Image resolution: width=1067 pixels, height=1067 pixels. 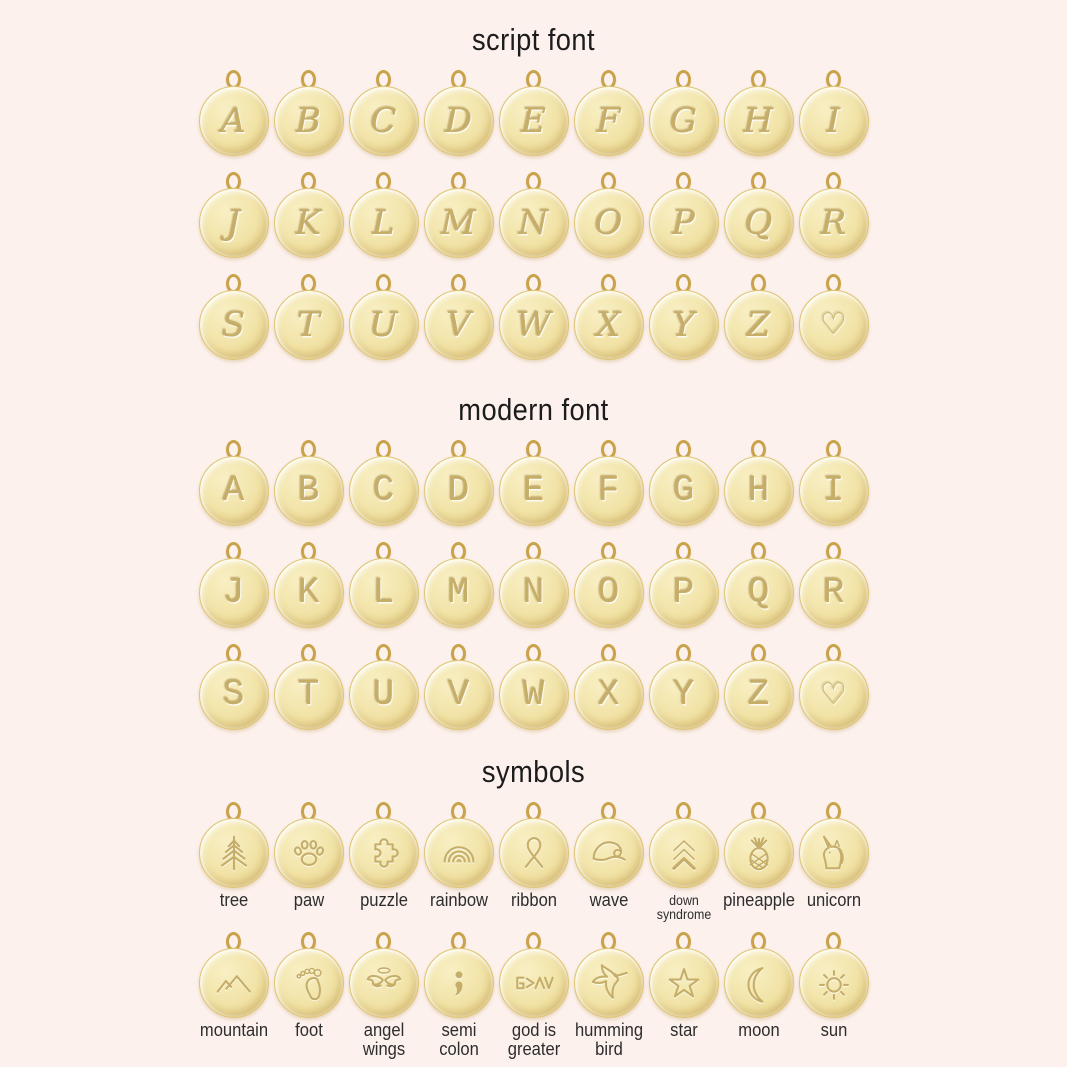 I want to click on charm-wave: wave, so click(x=608, y=856).